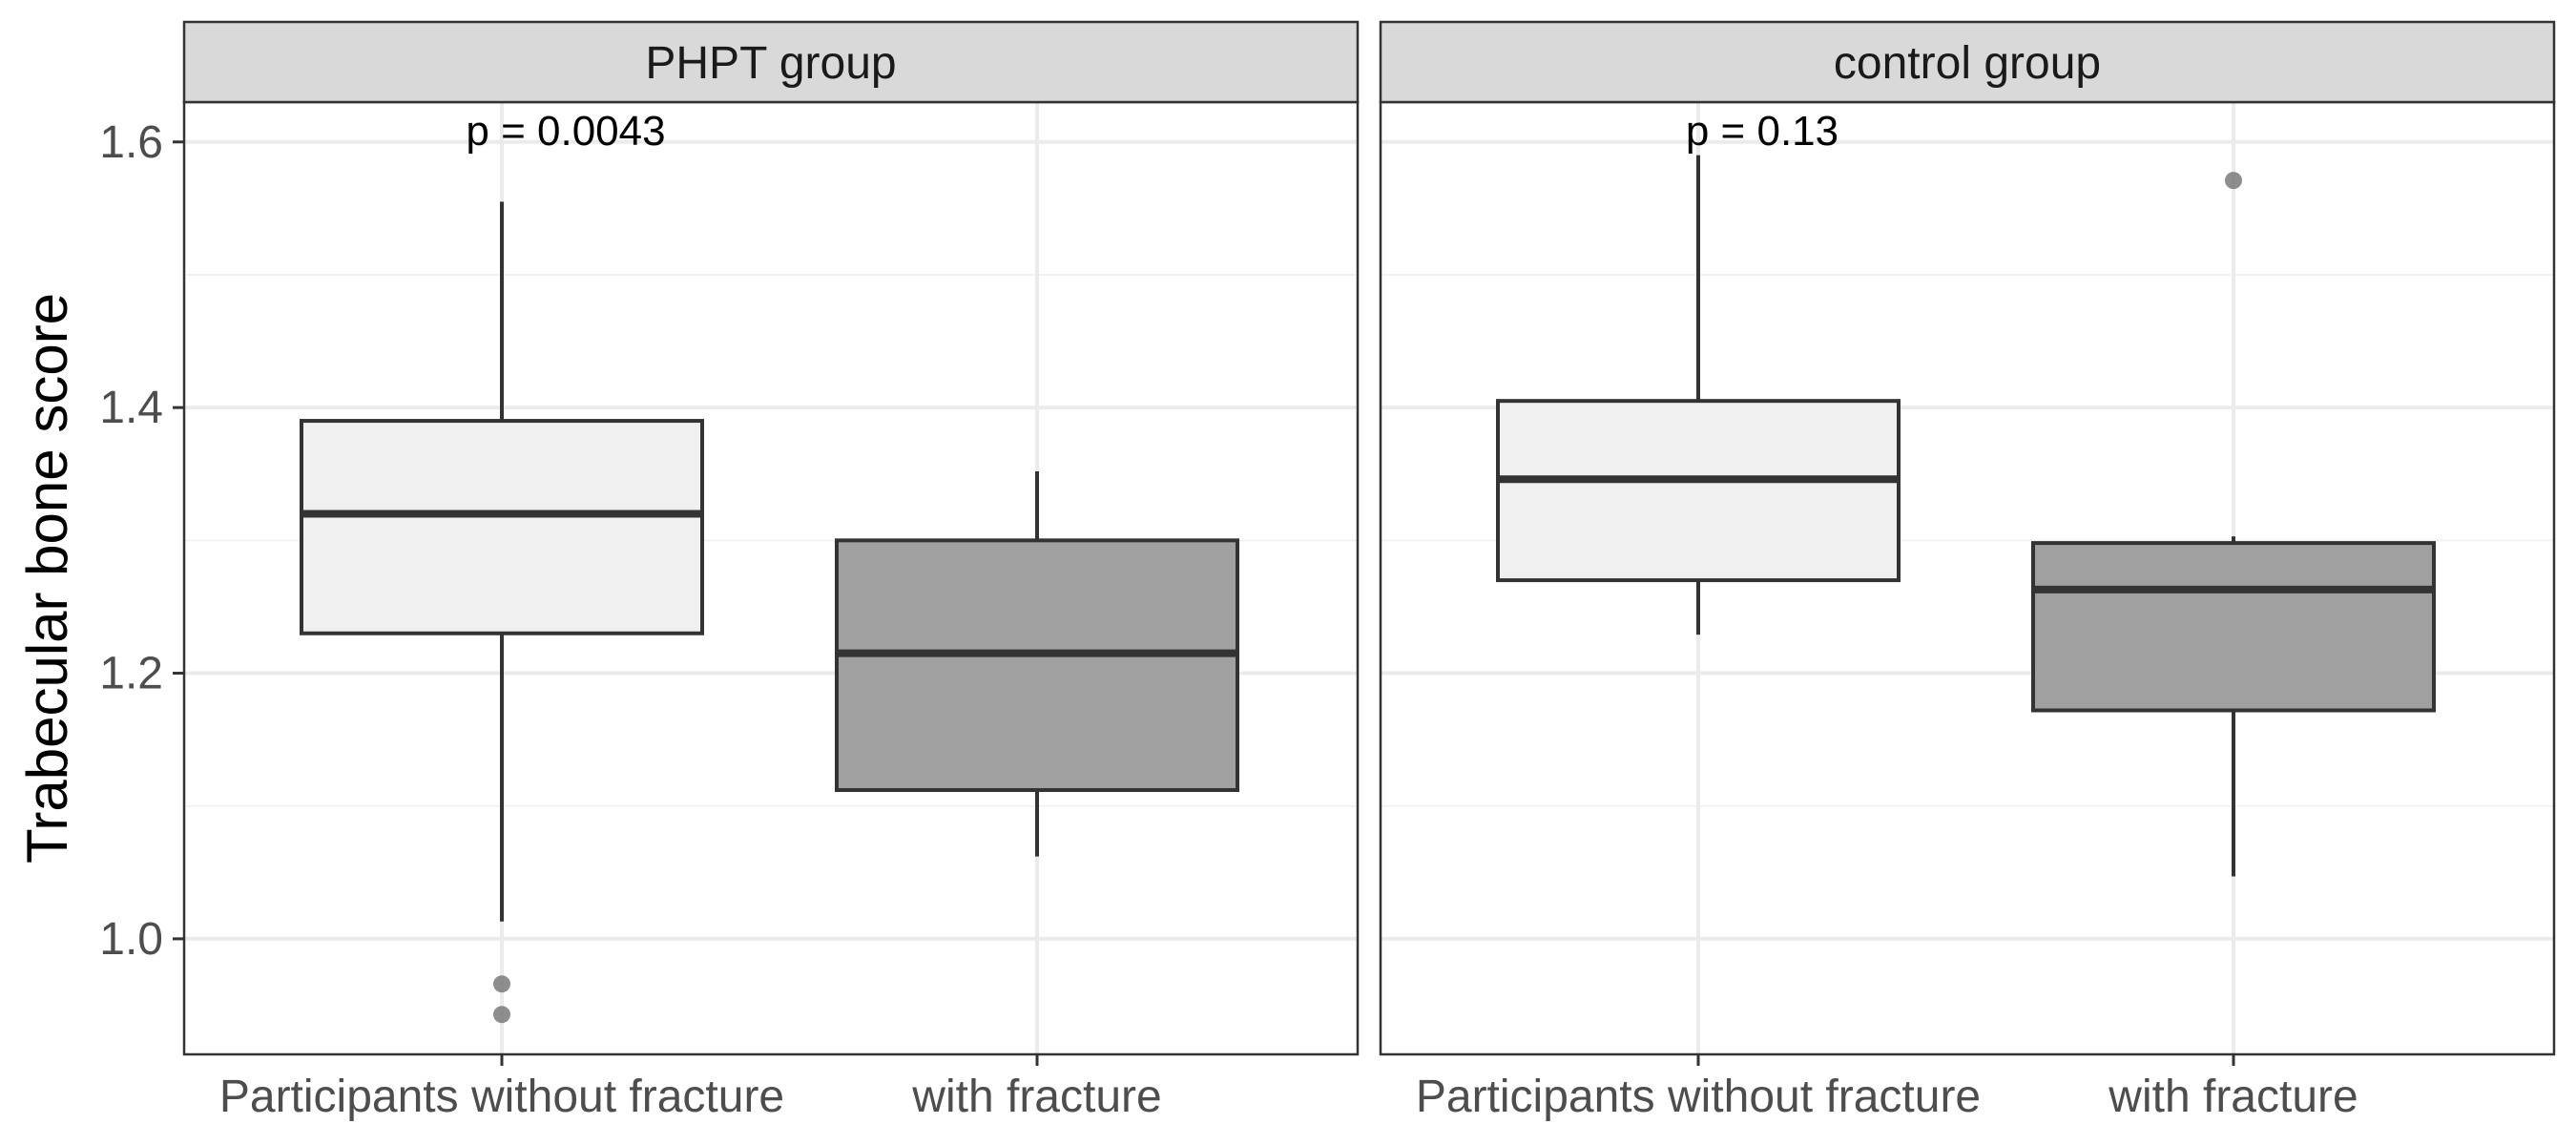 The image size is (2576, 1145). What do you see at coordinates (47, 578) in the screenshot?
I see `y-axis-title: Trabecular bone score` at bounding box center [47, 578].